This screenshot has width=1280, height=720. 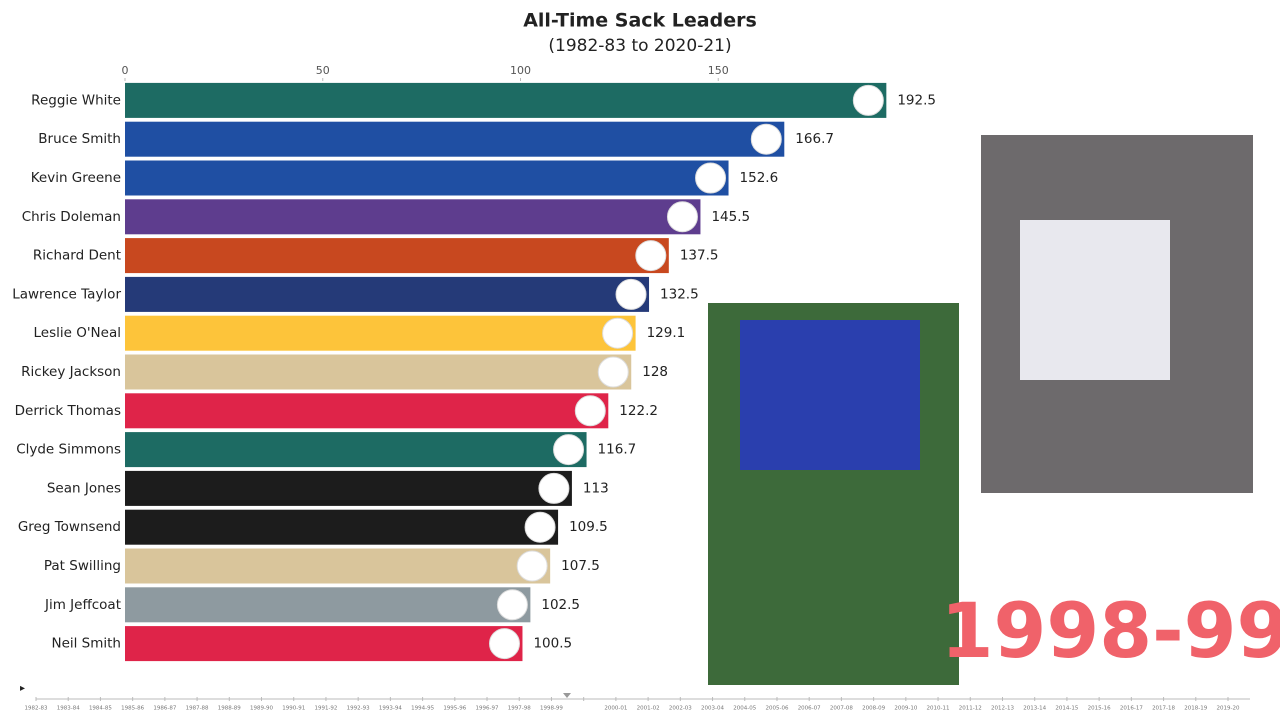 I want to click on value-label: 145.5, so click(x=730, y=217).